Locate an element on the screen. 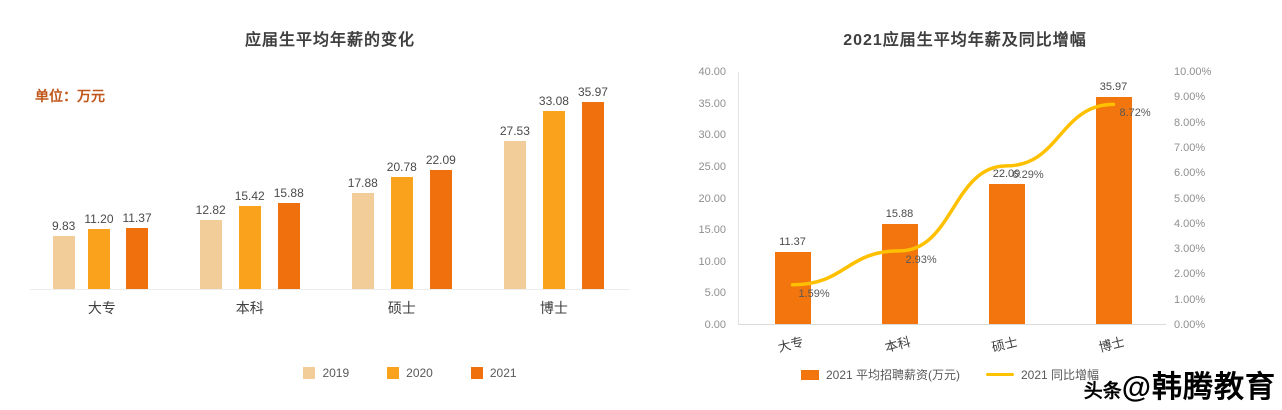 The height and width of the screenshot is (410, 1282). growth-value-label: 1.59% is located at coordinates (814, 293).